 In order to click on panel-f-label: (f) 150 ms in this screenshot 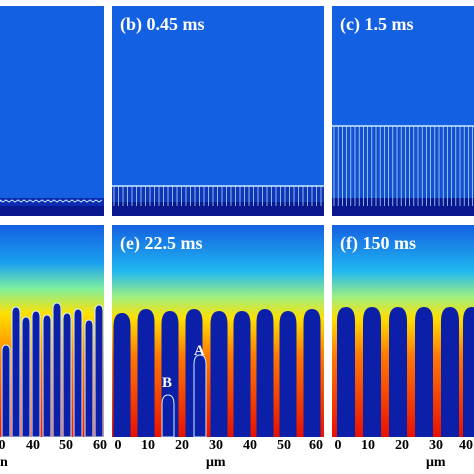, I will do `click(378, 243)`.